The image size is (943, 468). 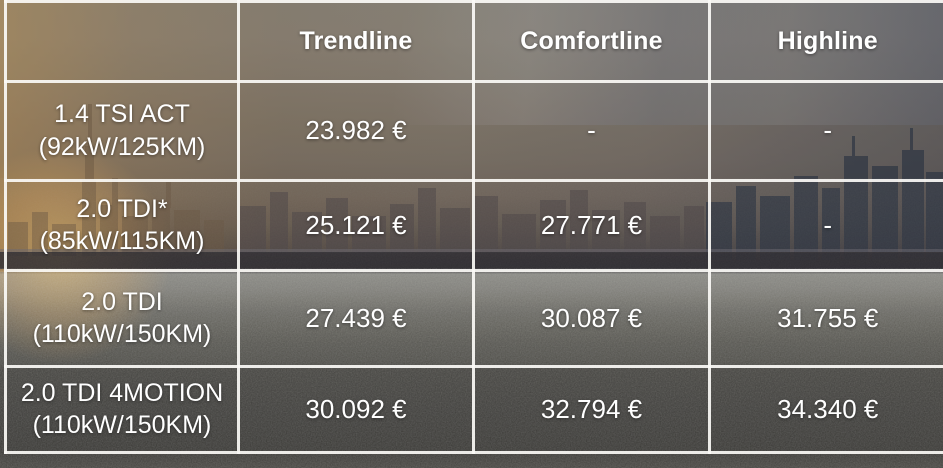 What do you see at coordinates (591, 131) in the screenshot?
I see `row1-comfortline-price: -` at bounding box center [591, 131].